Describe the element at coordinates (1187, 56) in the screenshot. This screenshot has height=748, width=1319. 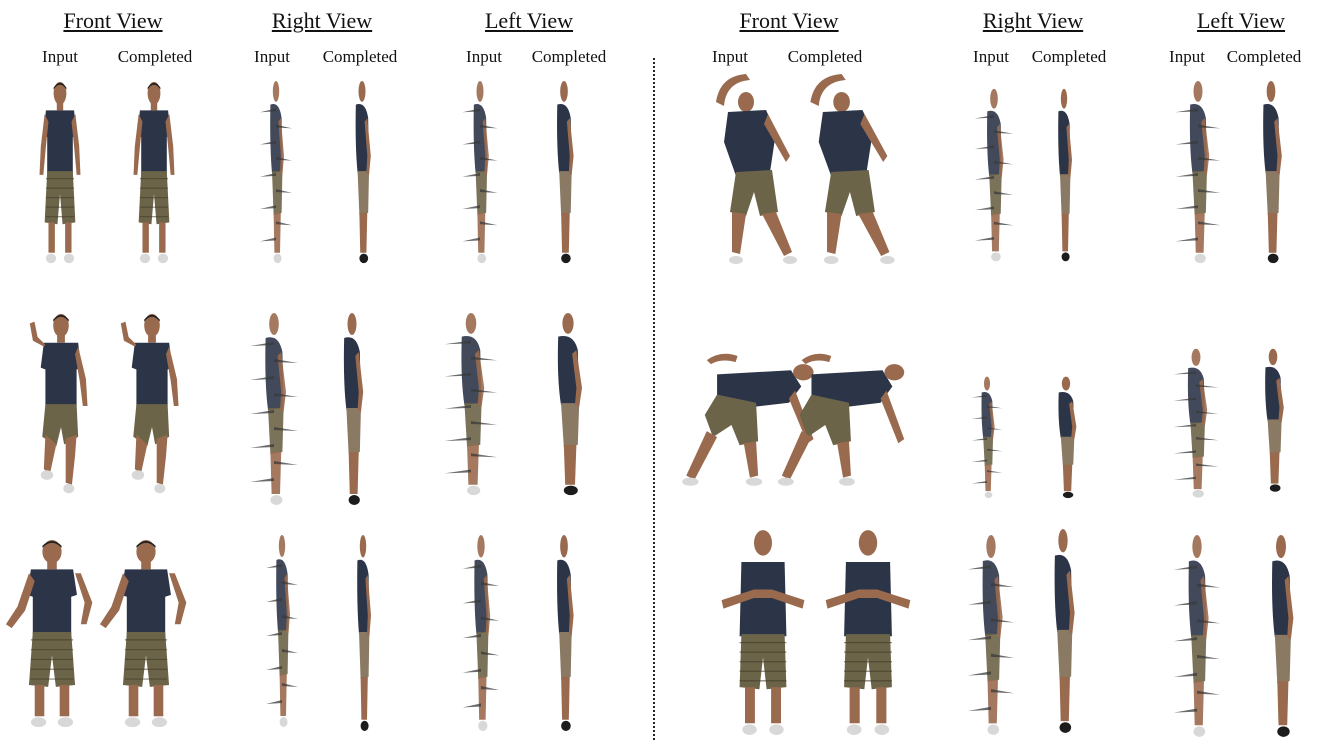
I see `right-left-input-label: Input` at that location.